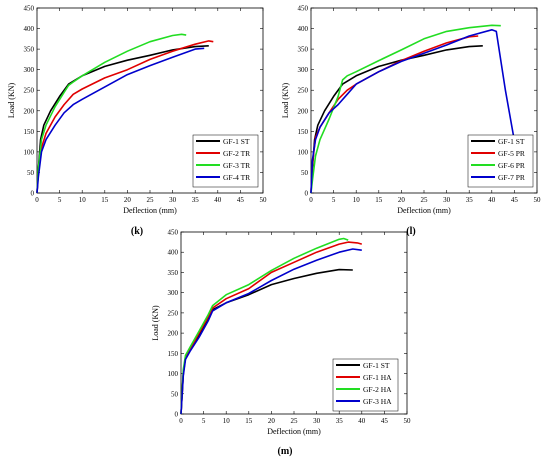 The width and height of the screenshot is (550, 459). I want to click on legend-entry: GF-6 PR, so click(511, 165).